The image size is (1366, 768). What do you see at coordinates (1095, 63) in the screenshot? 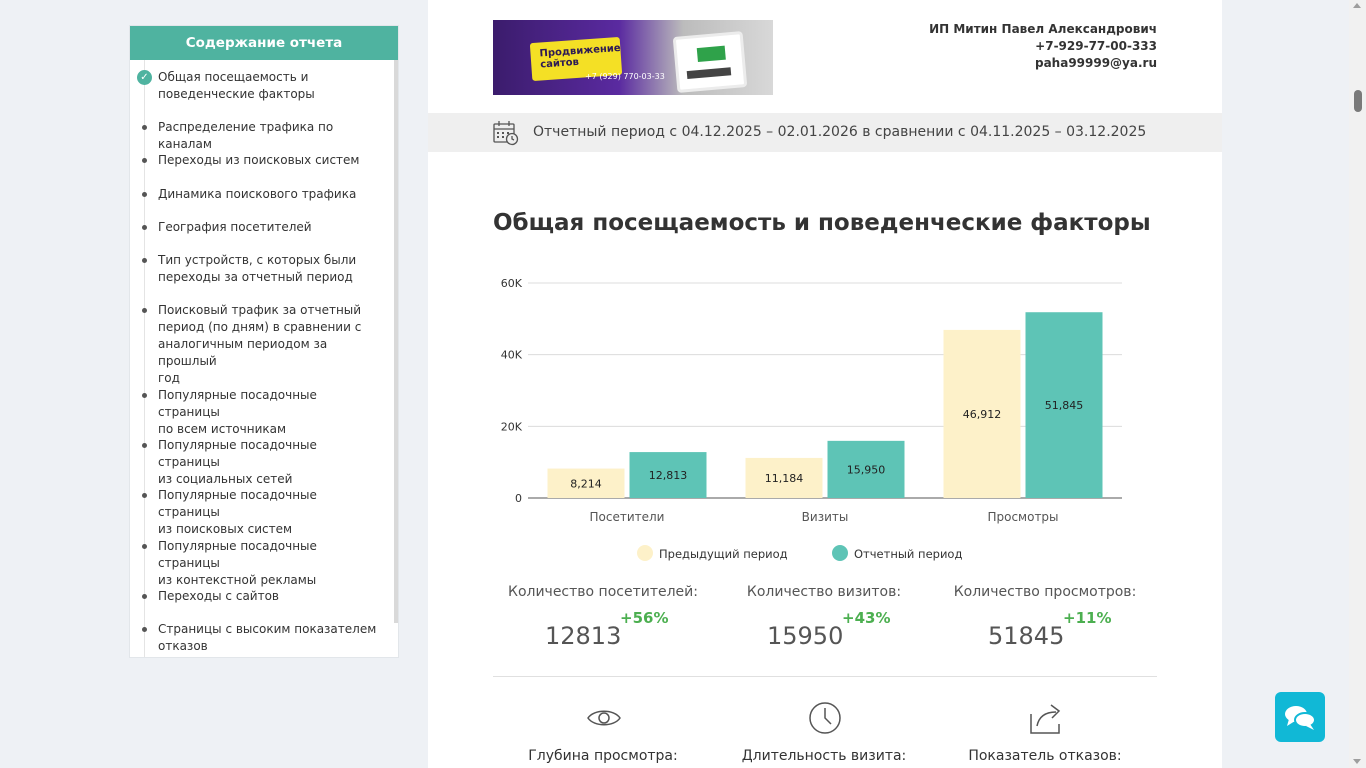
I see `owner-email: paha99999@ya.ru` at bounding box center [1095, 63].